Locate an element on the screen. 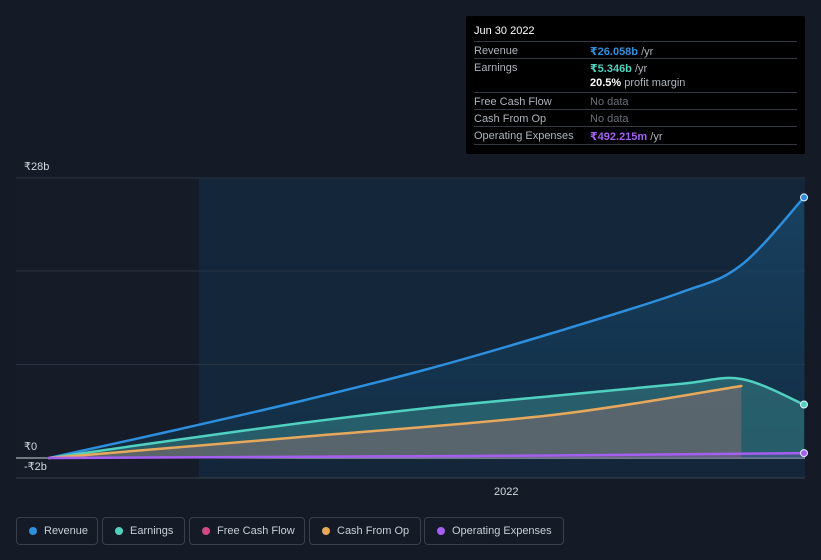 This screenshot has height=560, width=821. x-tick-2022: 2022 is located at coordinates (506, 492).